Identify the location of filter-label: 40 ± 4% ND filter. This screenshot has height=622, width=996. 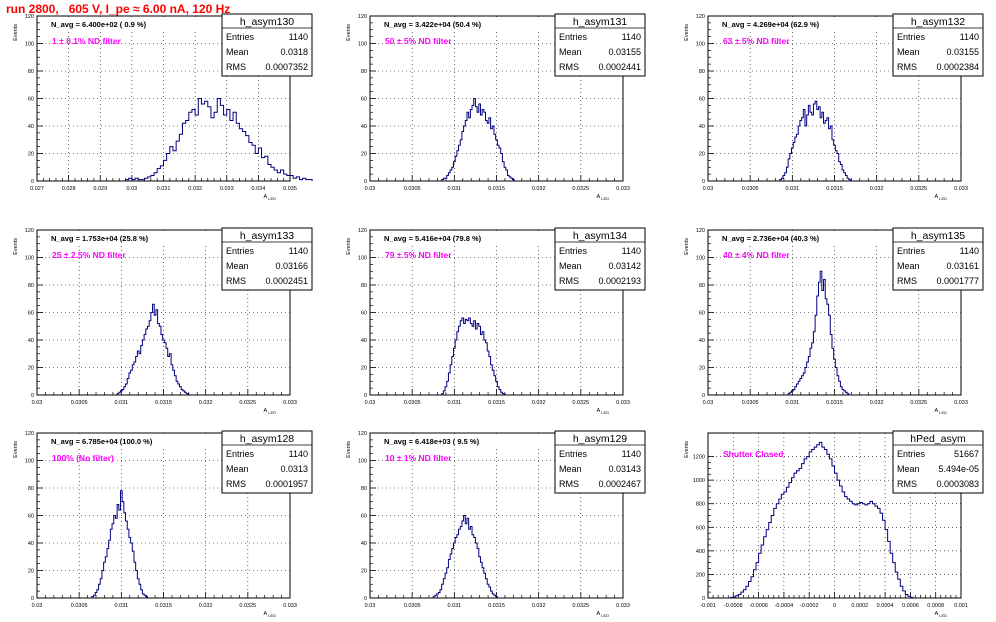
(756, 255).